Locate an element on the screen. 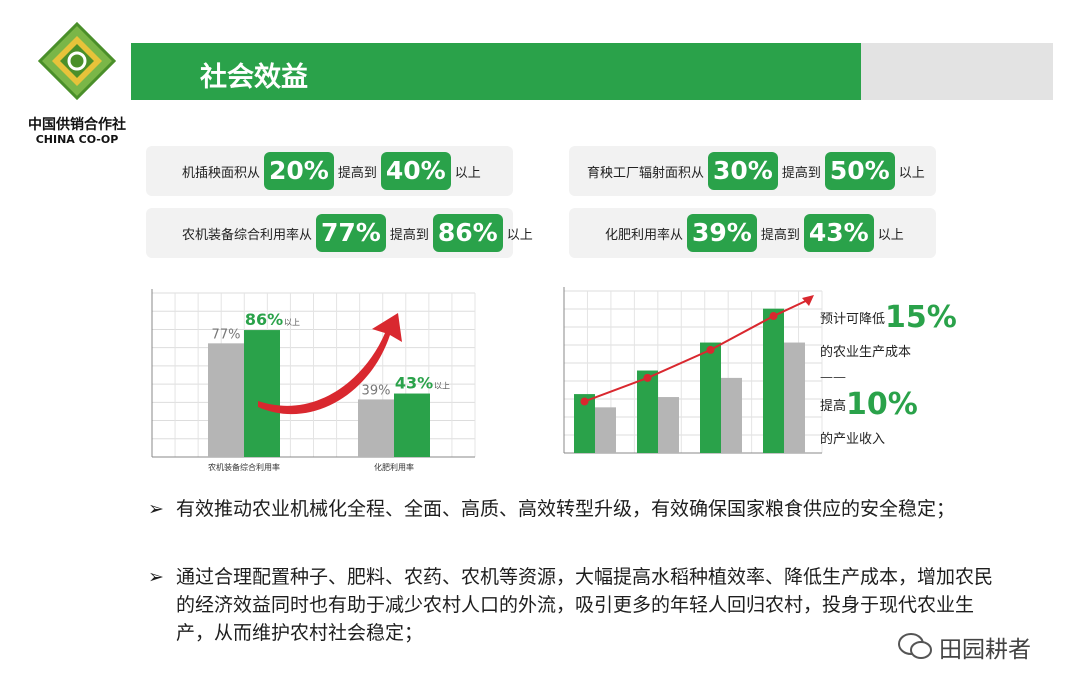  cost-reduction-prefix: 预计可降低 is located at coordinates (853, 319).